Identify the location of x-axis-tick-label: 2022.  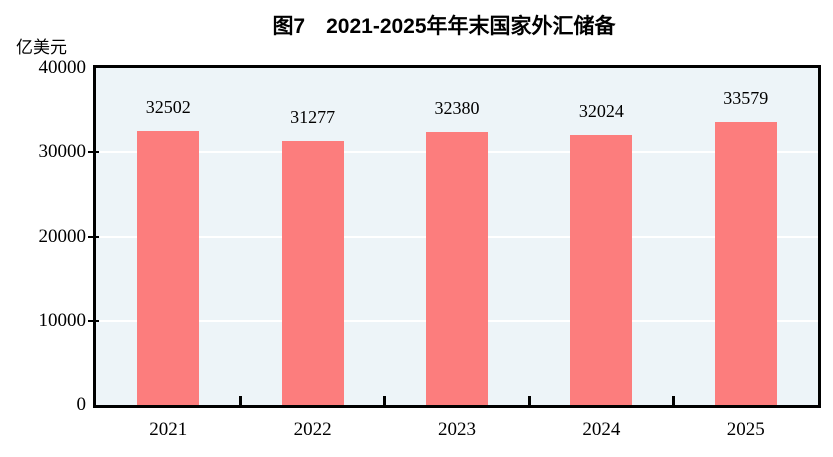
(312, 429).